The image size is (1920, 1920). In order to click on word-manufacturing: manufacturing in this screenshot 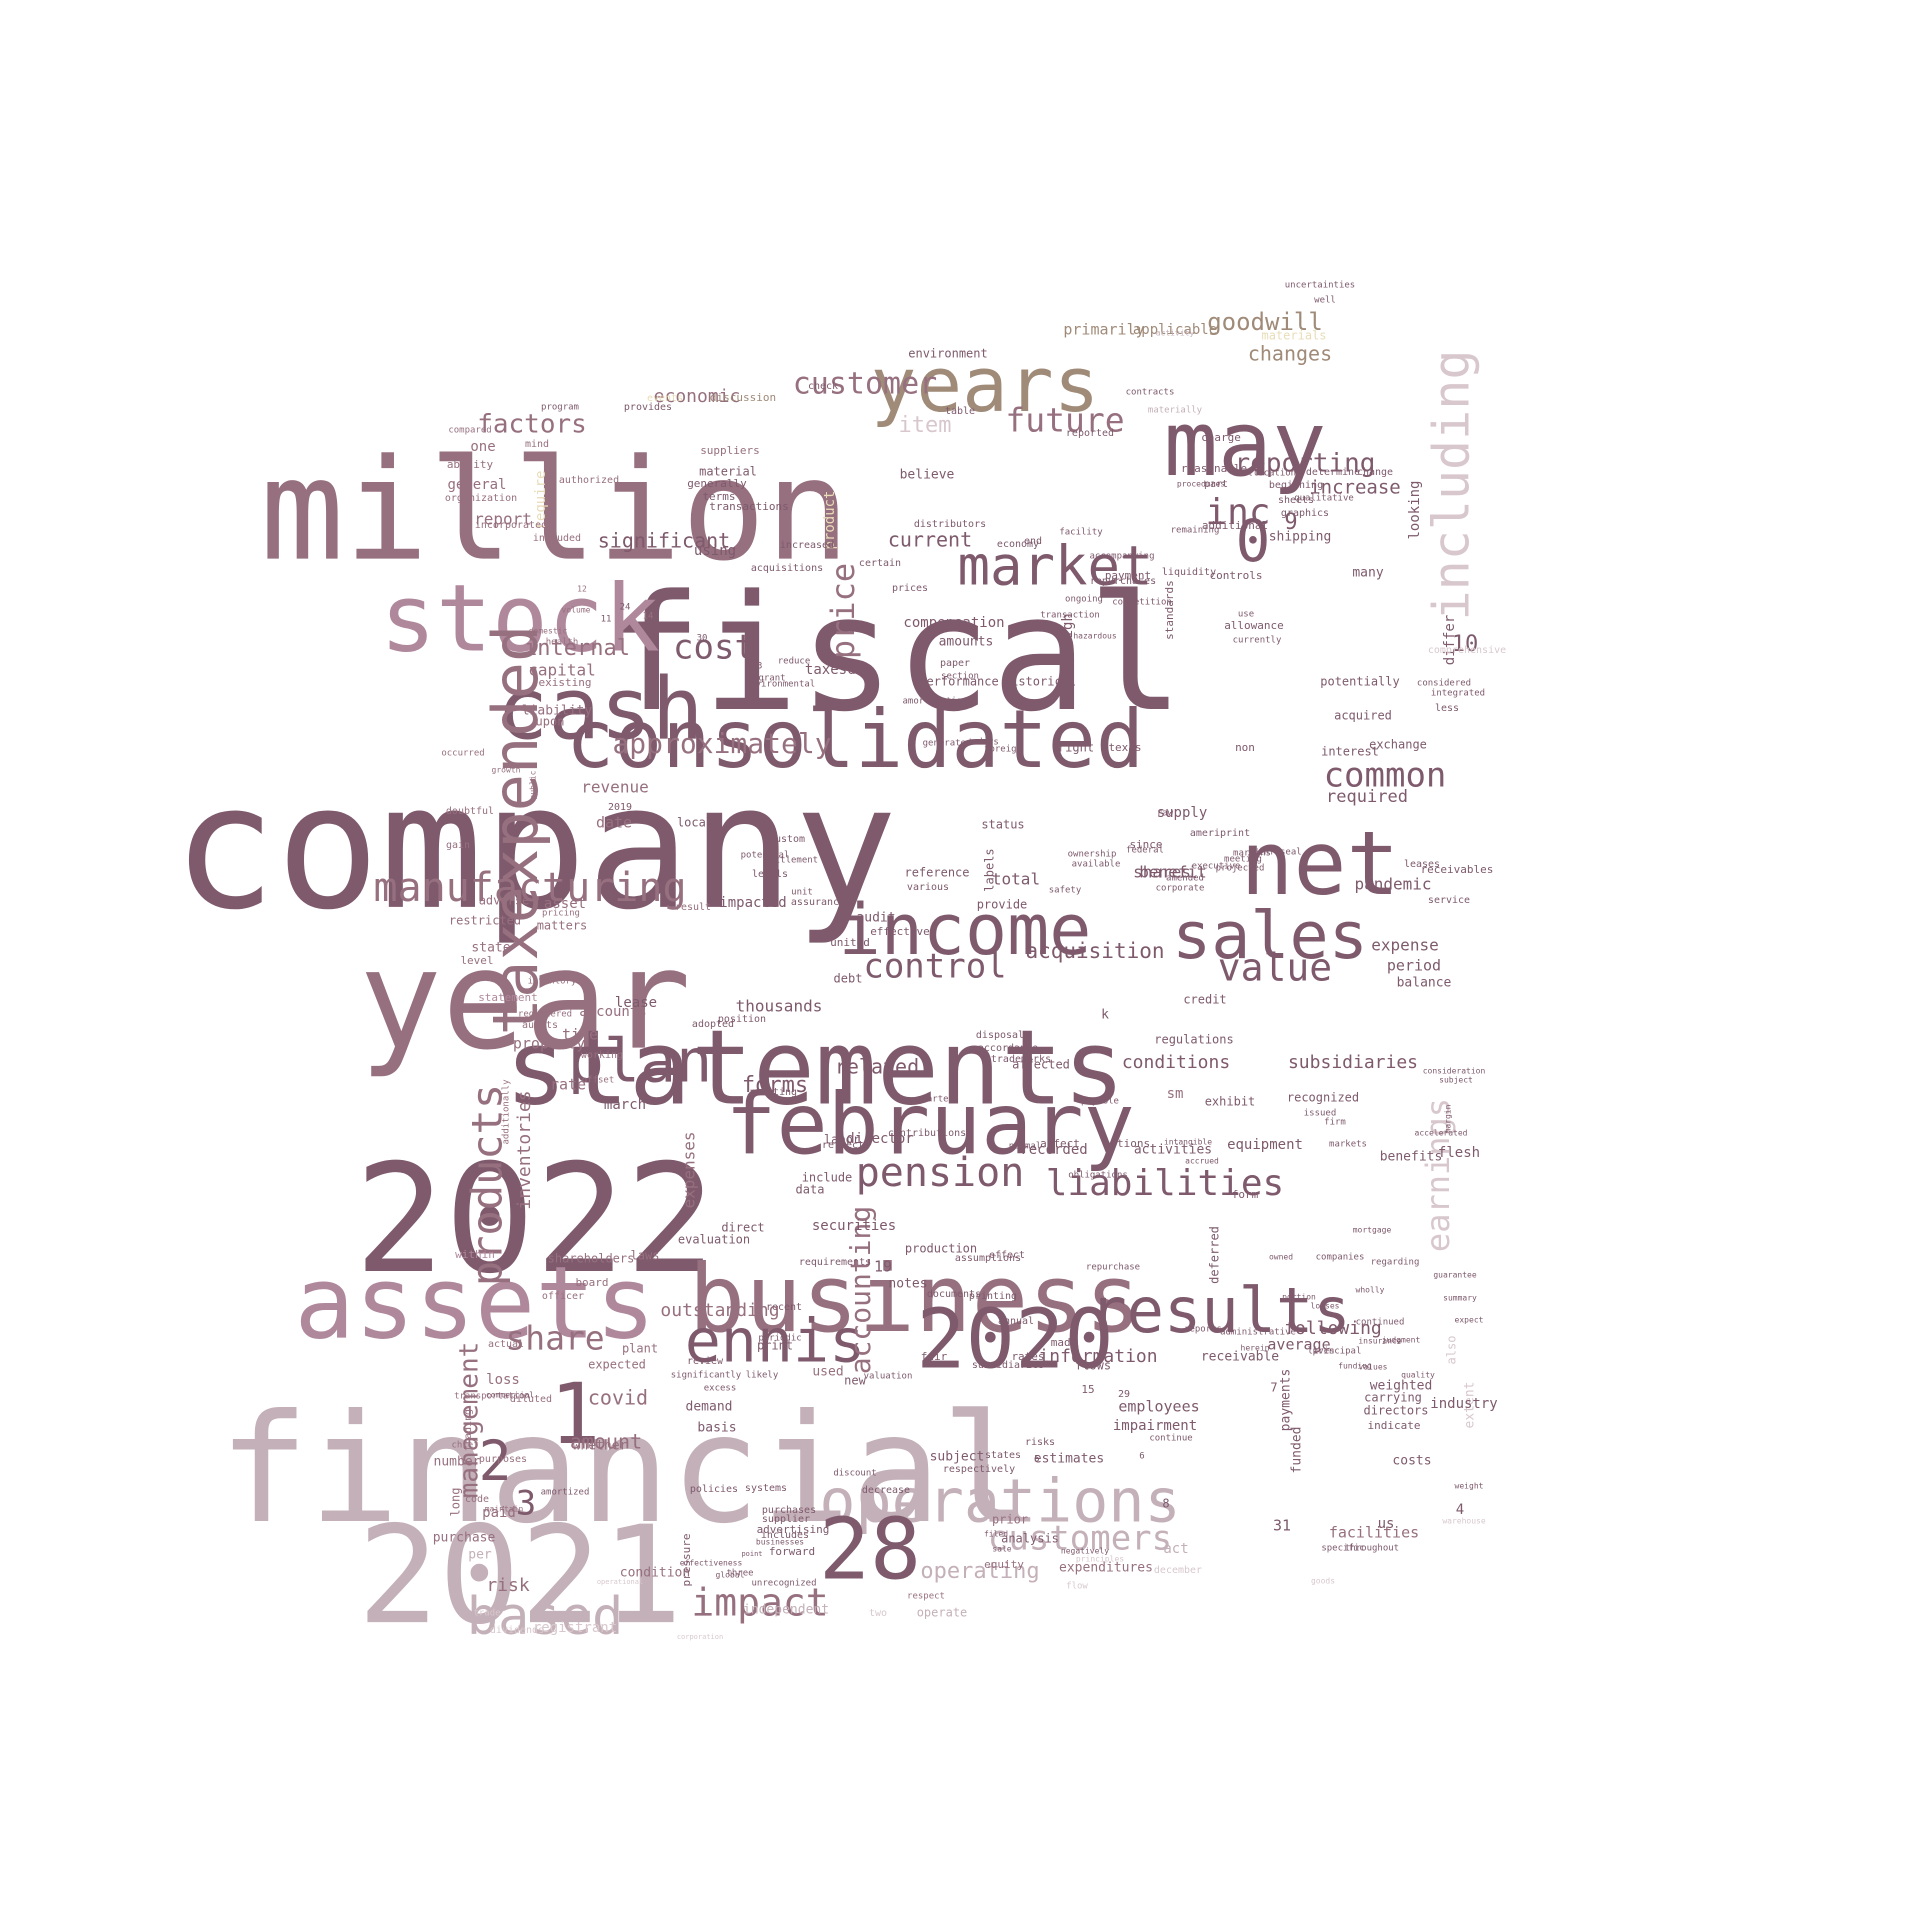, I will do `click(529, 888)`.